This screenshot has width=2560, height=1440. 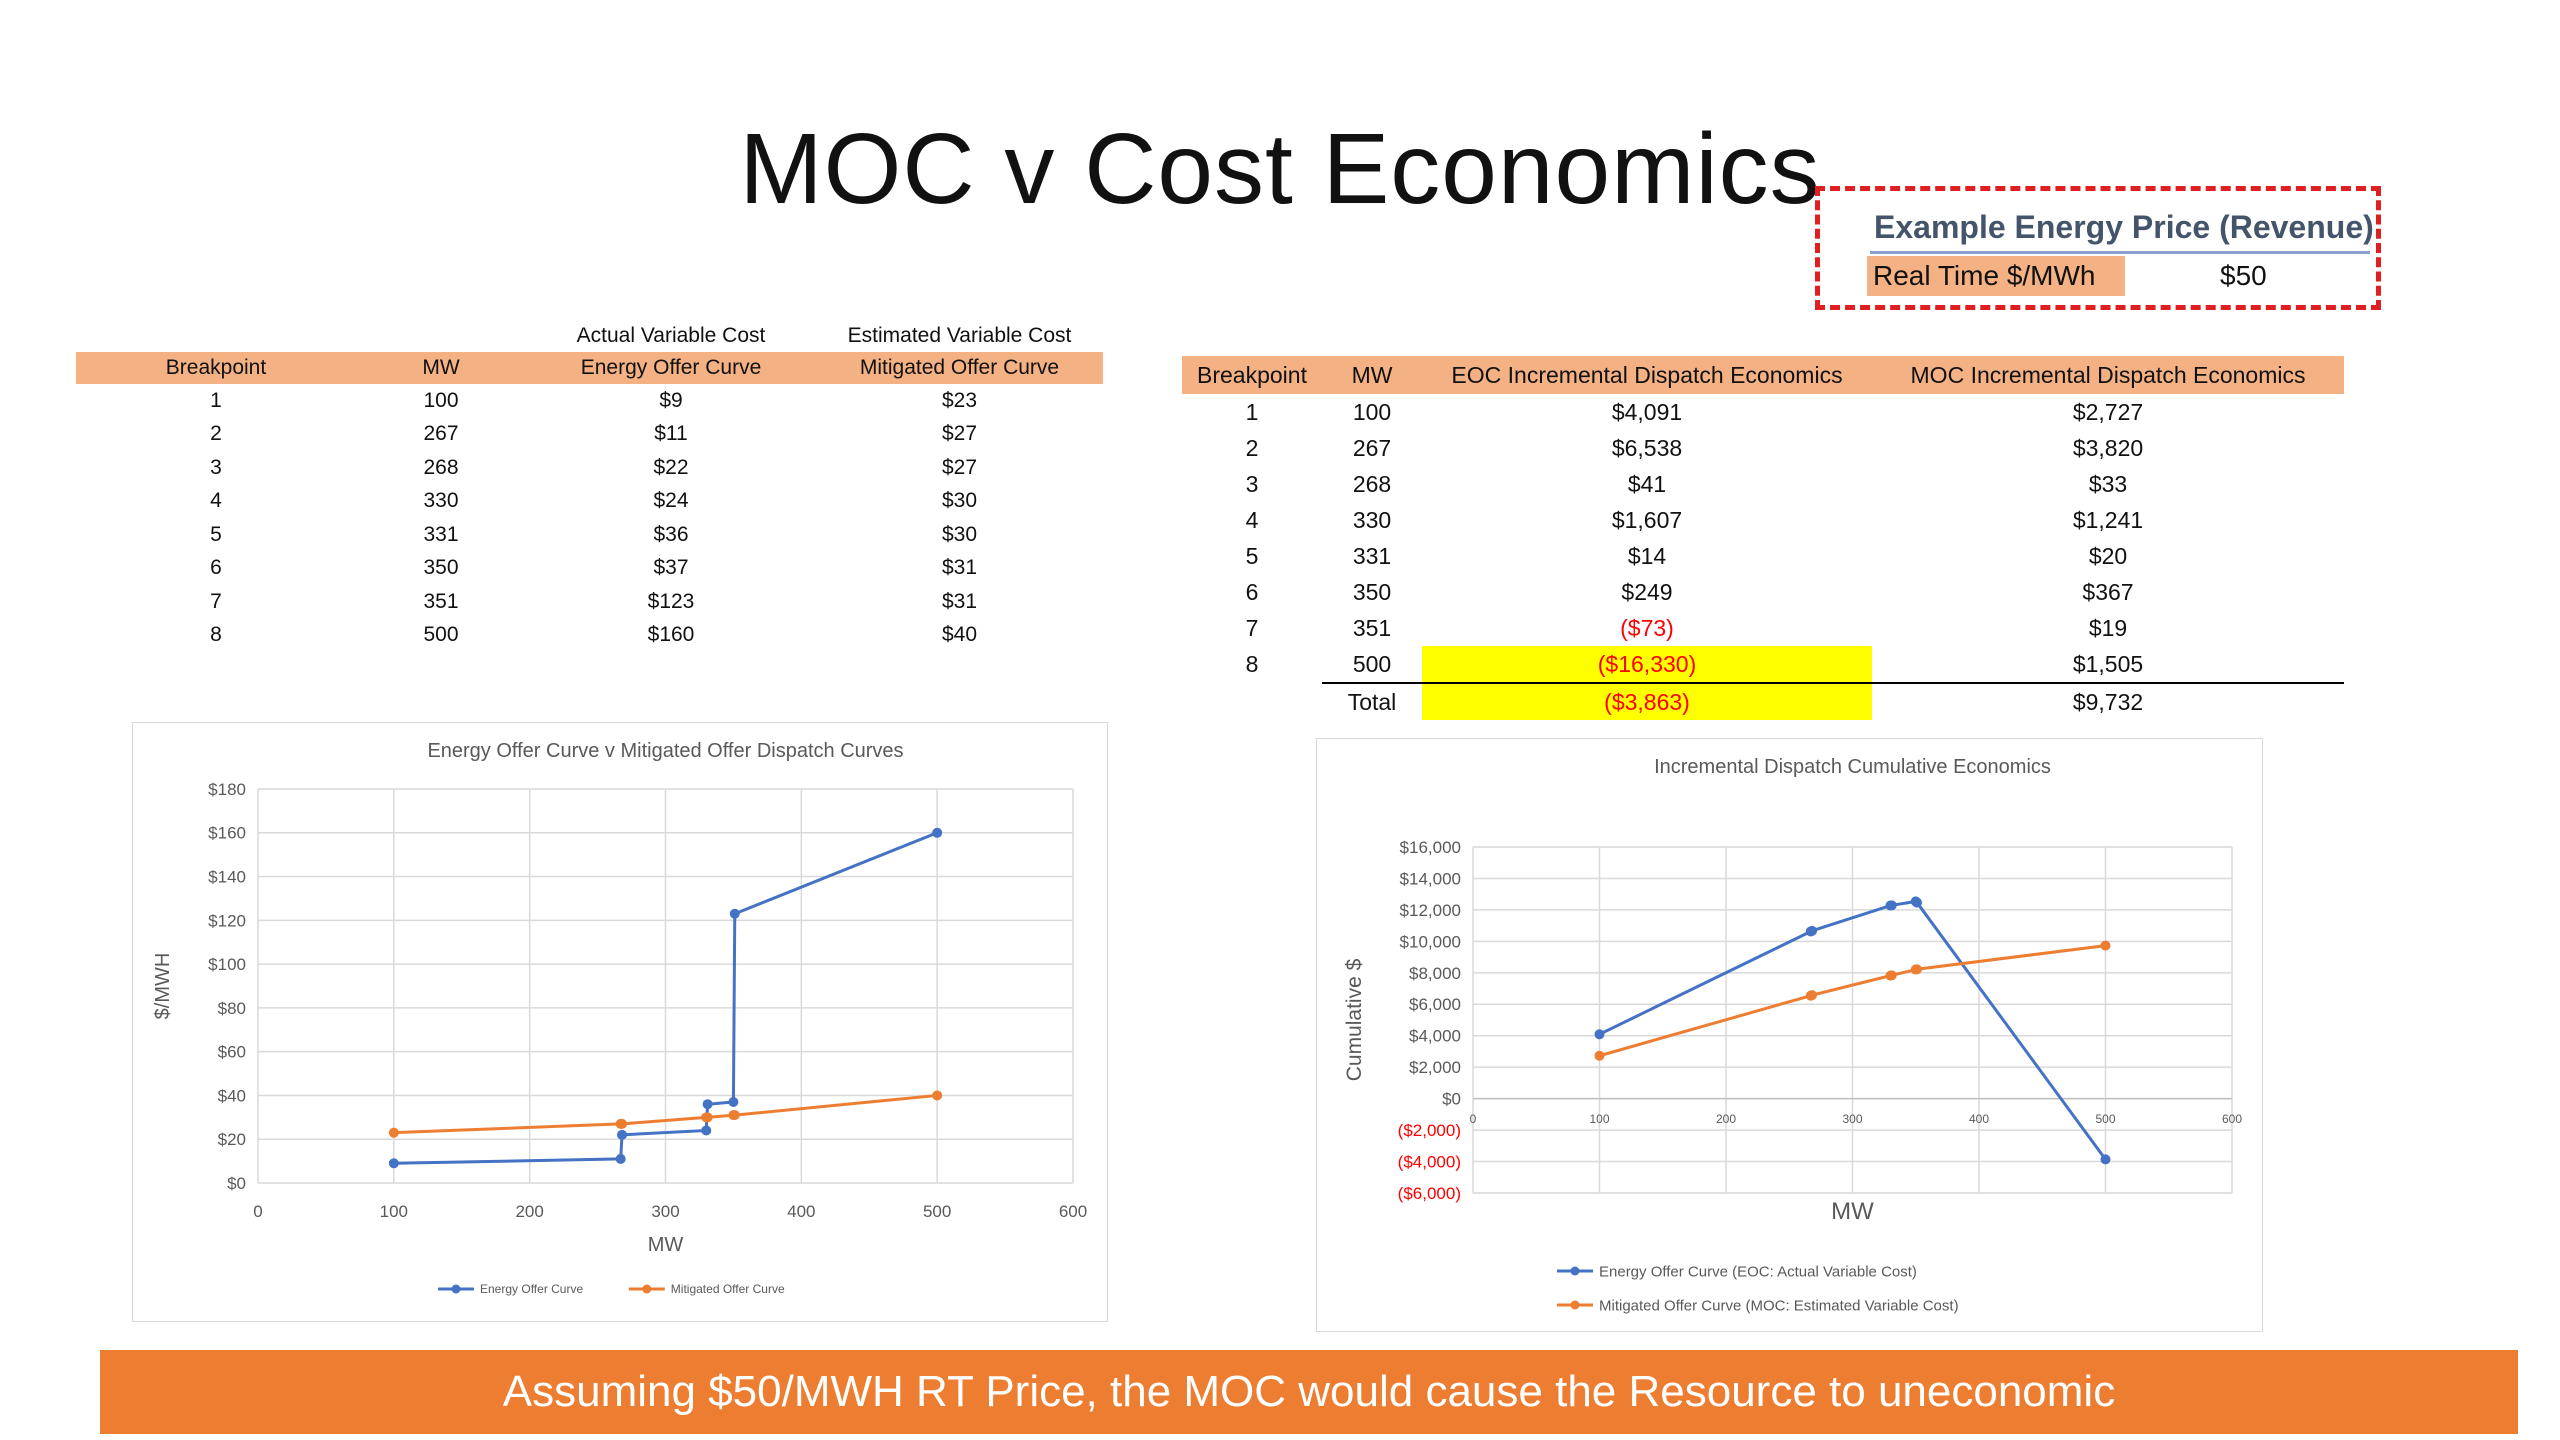 I want to click on x-tick-label: 600, so click(x=2232, y=1119).